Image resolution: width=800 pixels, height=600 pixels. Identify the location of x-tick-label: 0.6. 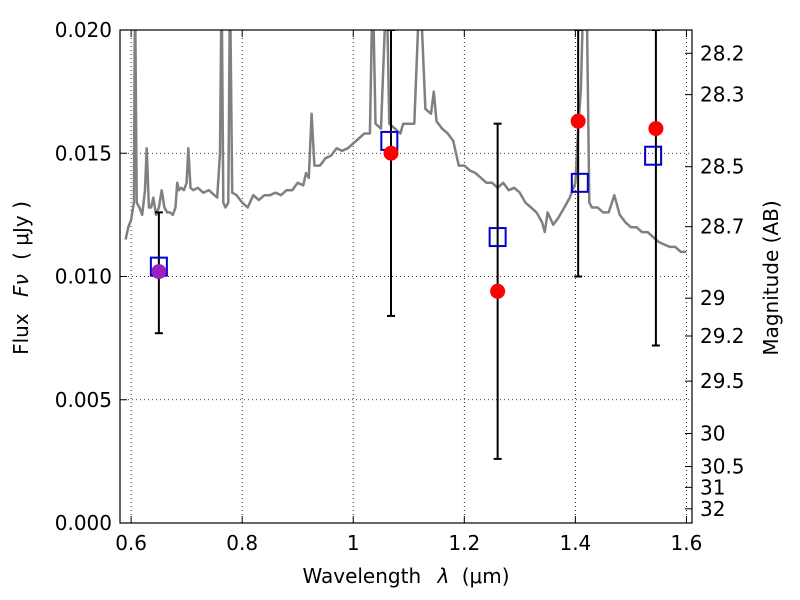
(131, 543).